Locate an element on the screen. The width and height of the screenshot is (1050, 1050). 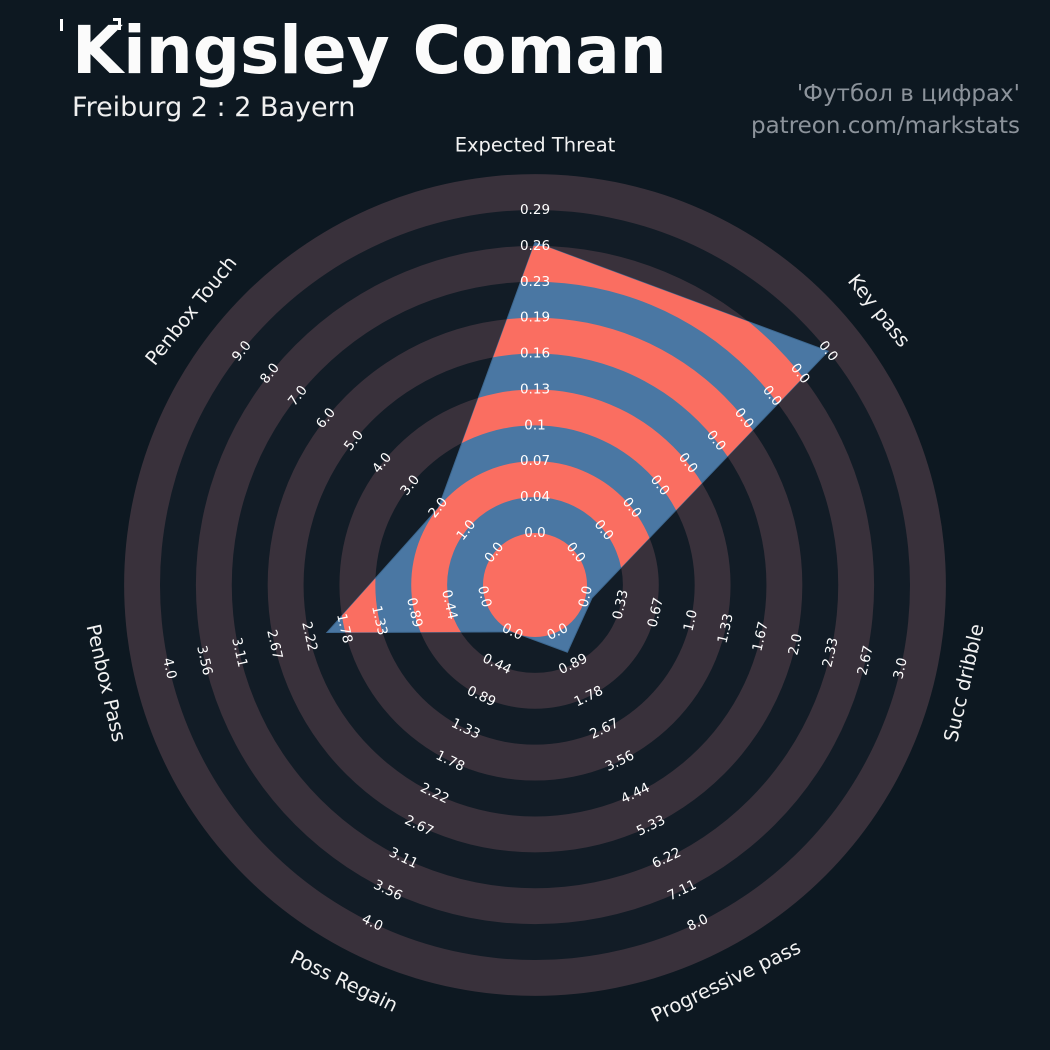
tick-label: 1.78 is located at coordinates (344, 628).